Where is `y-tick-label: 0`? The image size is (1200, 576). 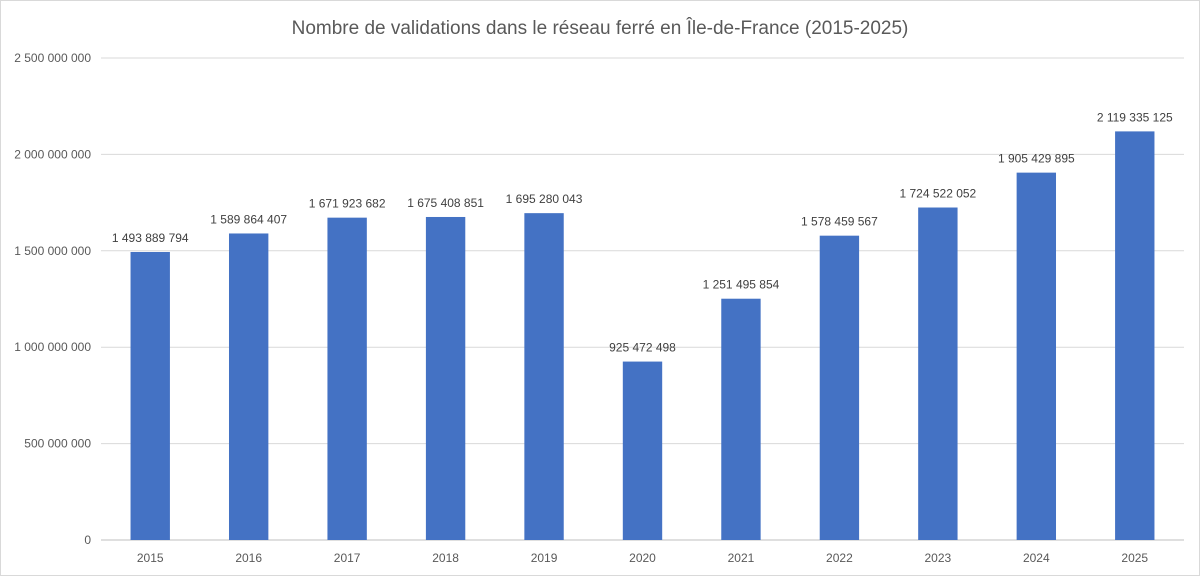
y-tick-label: 0 is located at coordinates (87, 540).